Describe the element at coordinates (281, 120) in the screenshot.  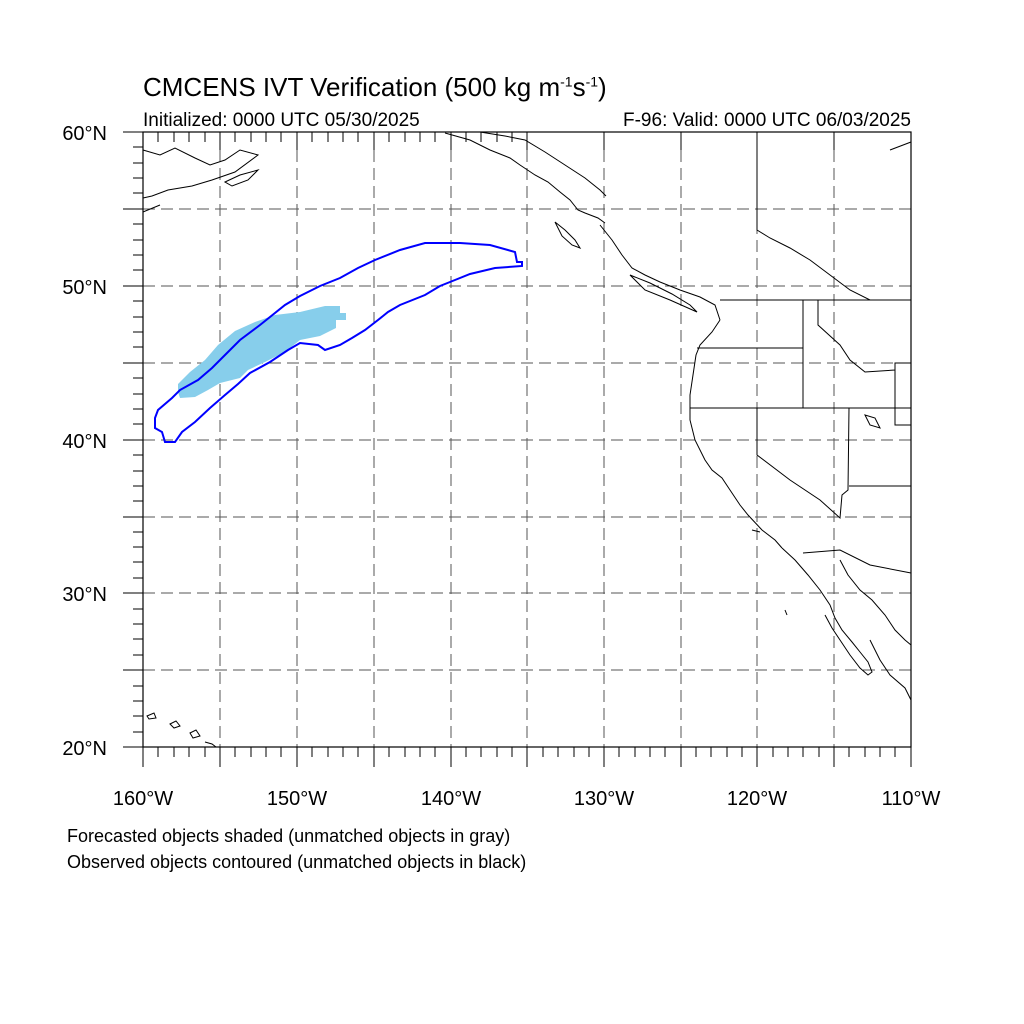
I see `initialized-time: Initialized: 0000 UTC 05/30/2025` at that location.